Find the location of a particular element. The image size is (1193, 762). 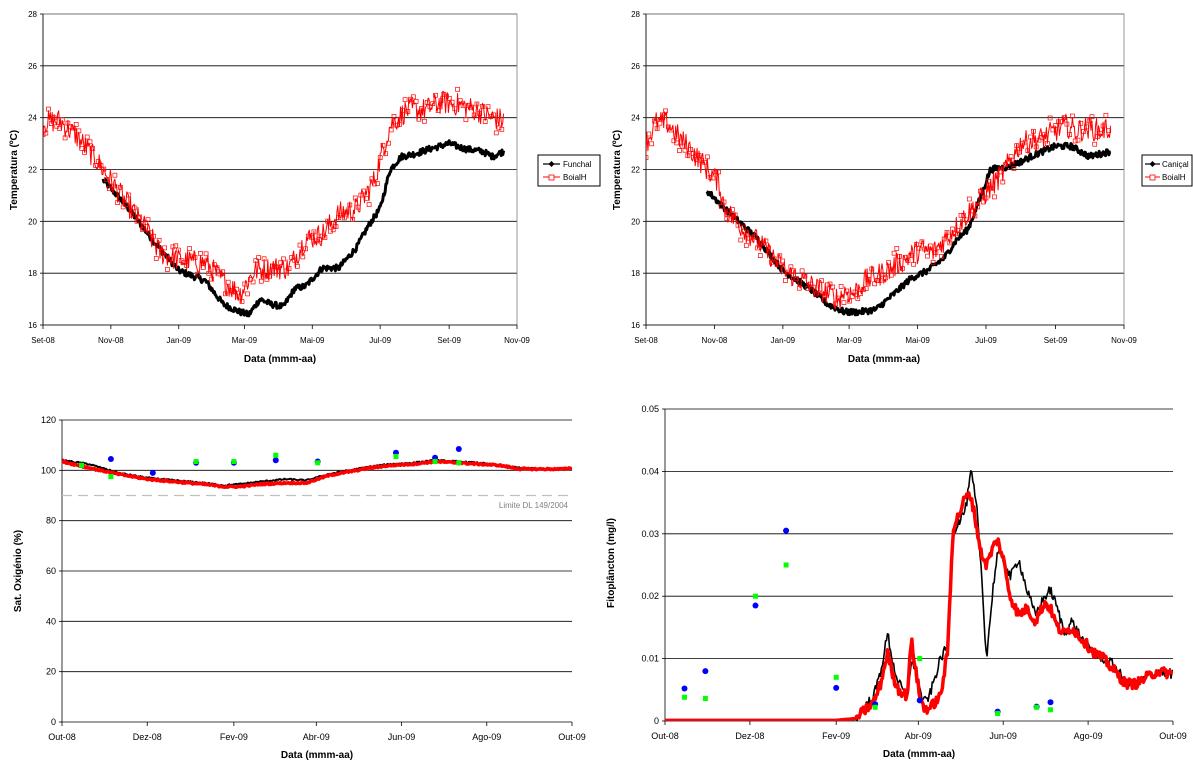

x-tick-label: Abr-09 is located at coordinates (918, 736).